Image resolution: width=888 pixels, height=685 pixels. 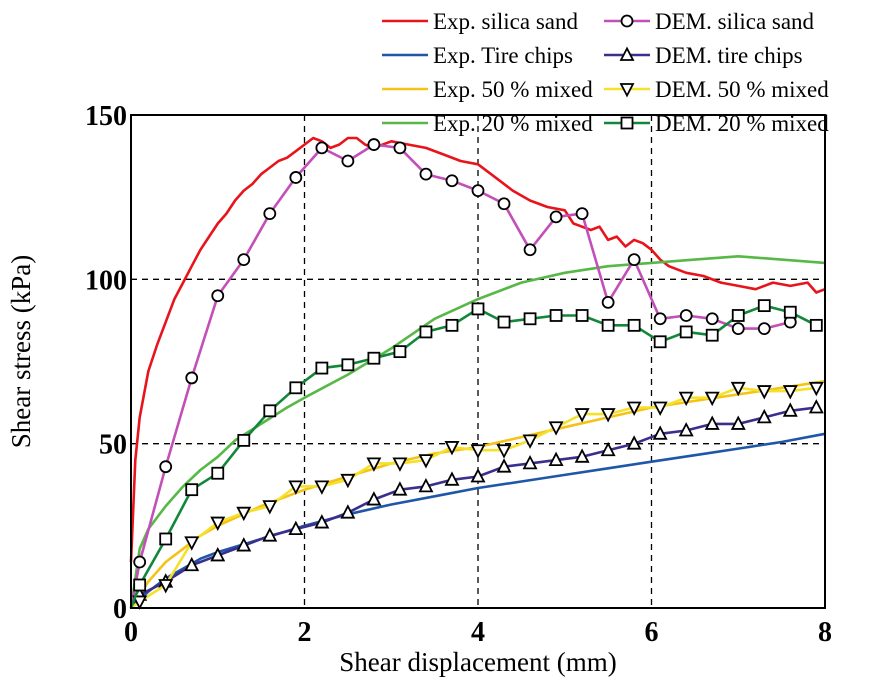 I want to click on legend-label: Exp. 20 % mixed, so click(x=513, y=123).